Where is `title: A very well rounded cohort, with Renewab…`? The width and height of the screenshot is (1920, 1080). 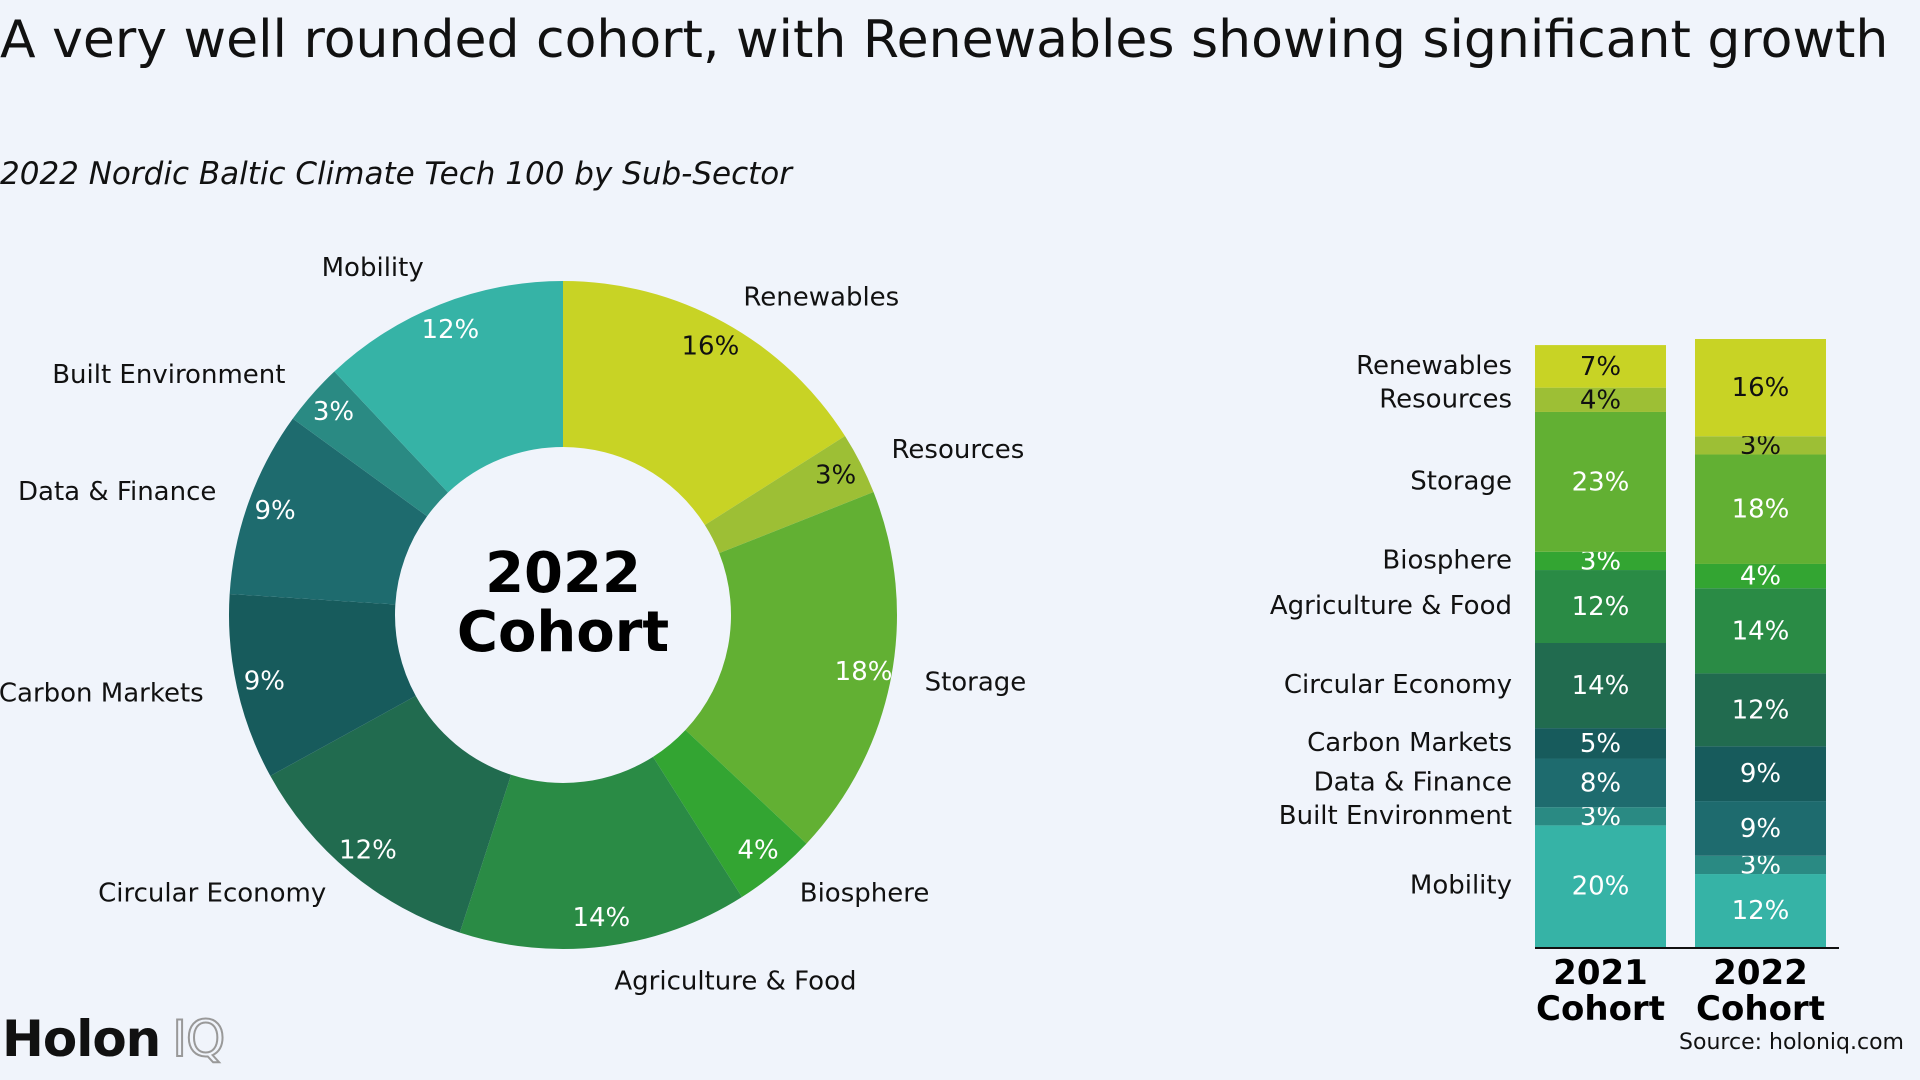
title: A very well rounded cohort, with Renewab… is located at coordinates (944, 40).